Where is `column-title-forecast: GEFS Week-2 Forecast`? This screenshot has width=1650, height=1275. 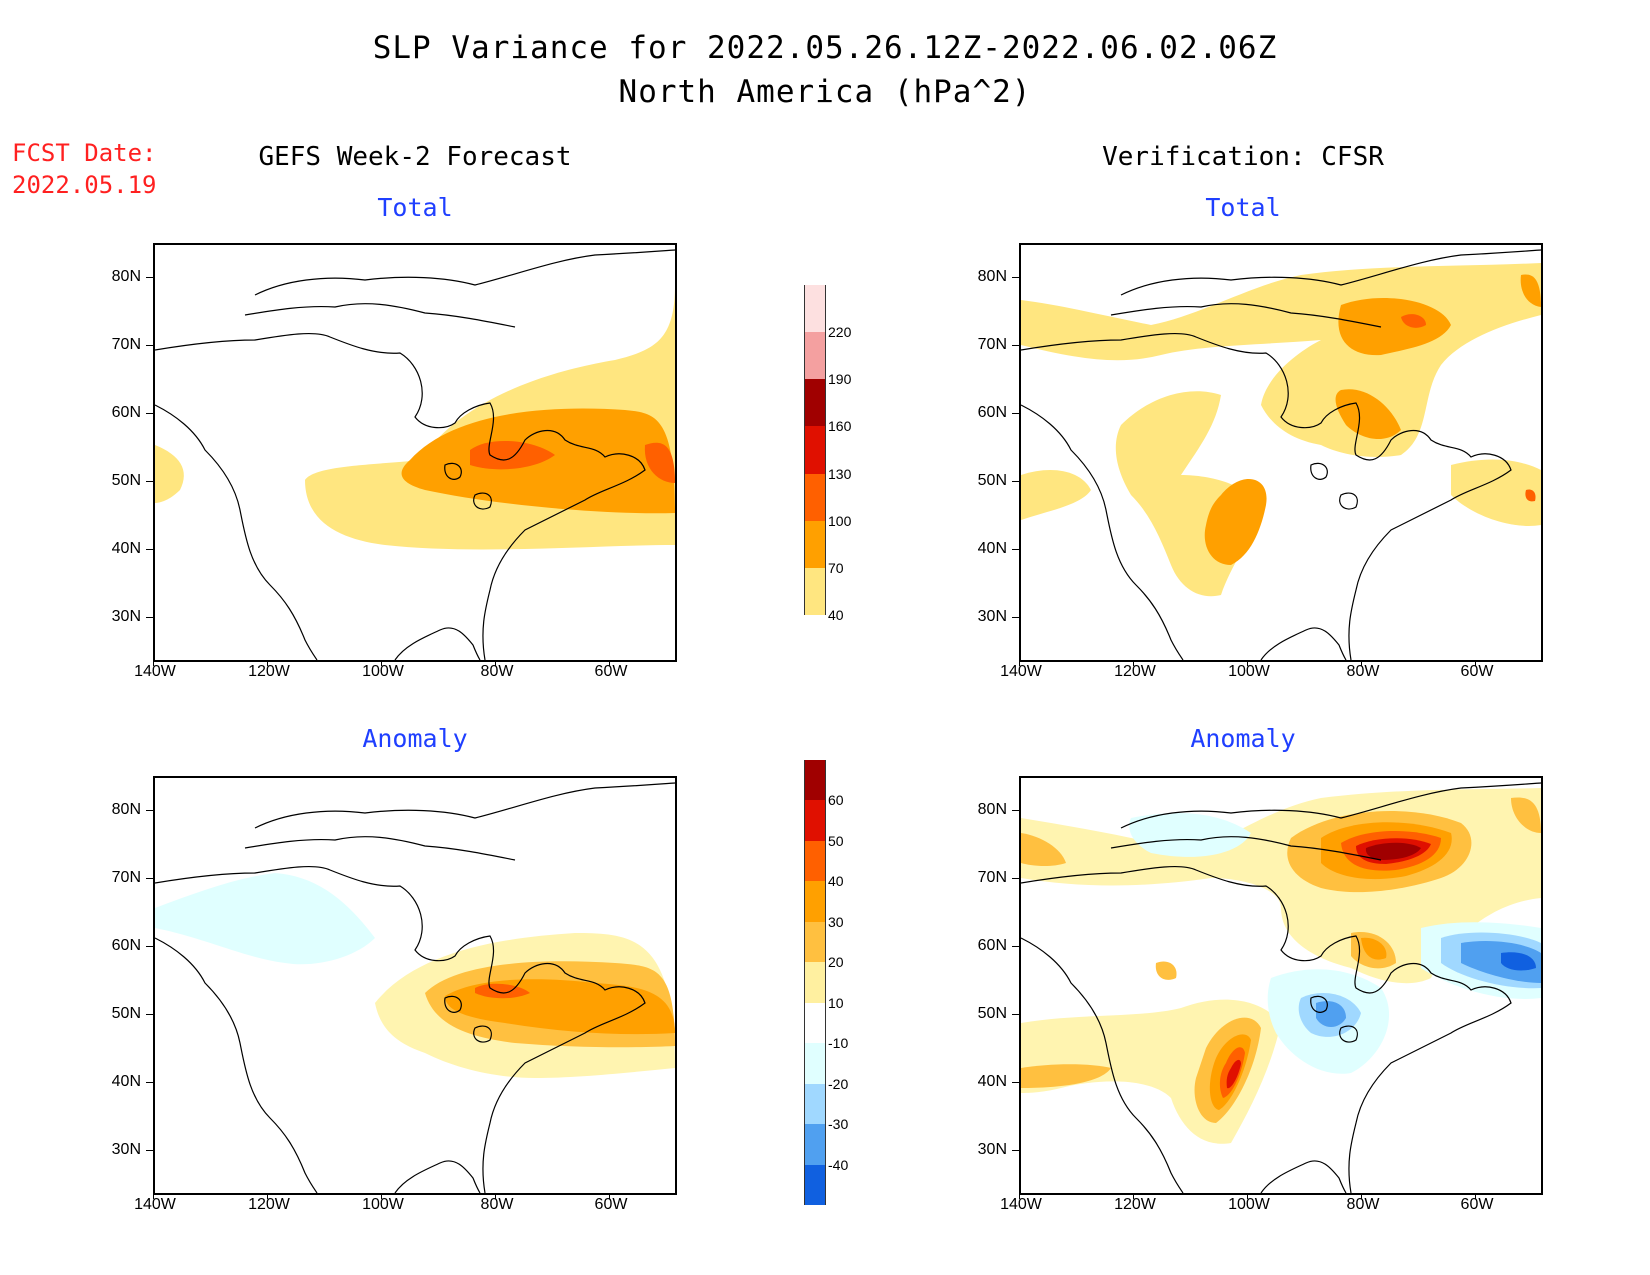
column-title-forecast: GEFS Week-2 Forecast is located at coordinates (415, 157).